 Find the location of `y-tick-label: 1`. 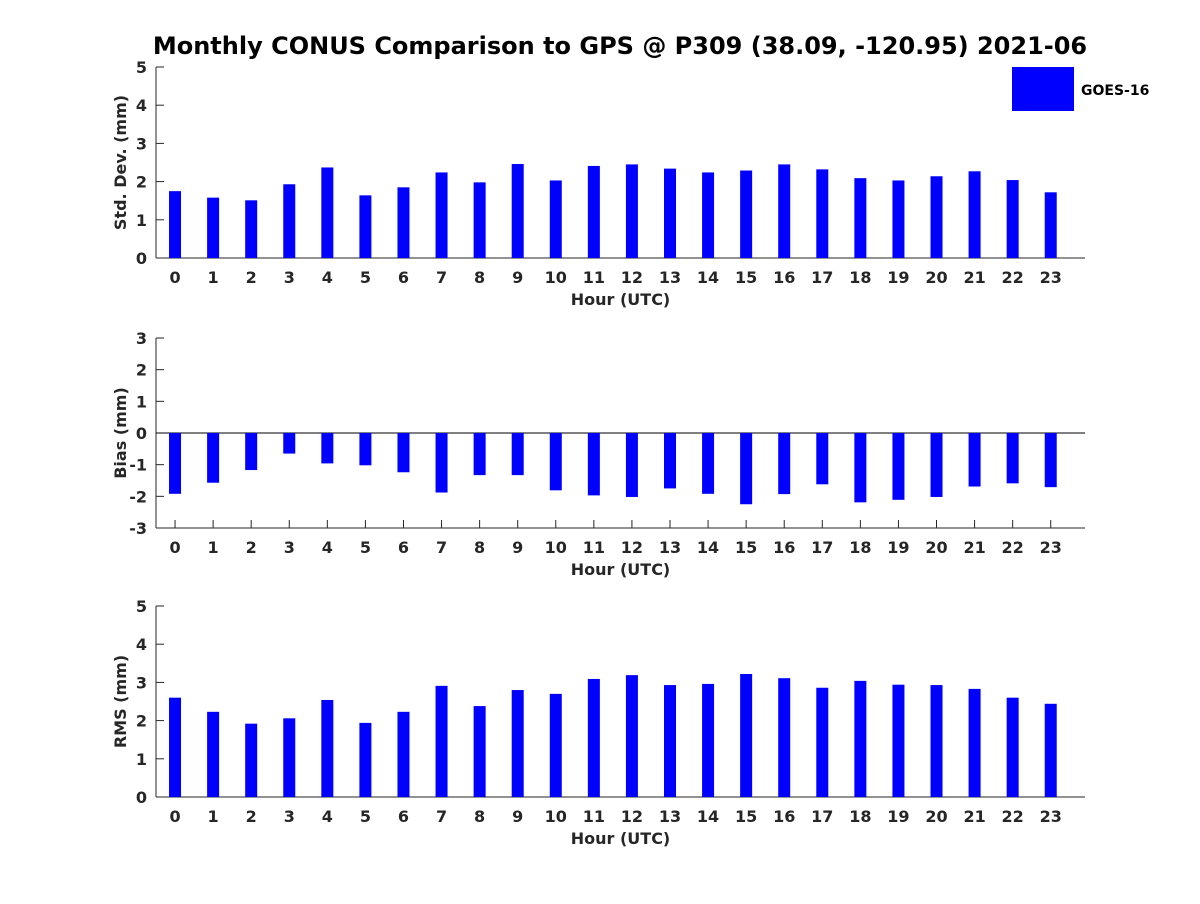

y-tick-label: 1 is located at coordinates (141, 759).